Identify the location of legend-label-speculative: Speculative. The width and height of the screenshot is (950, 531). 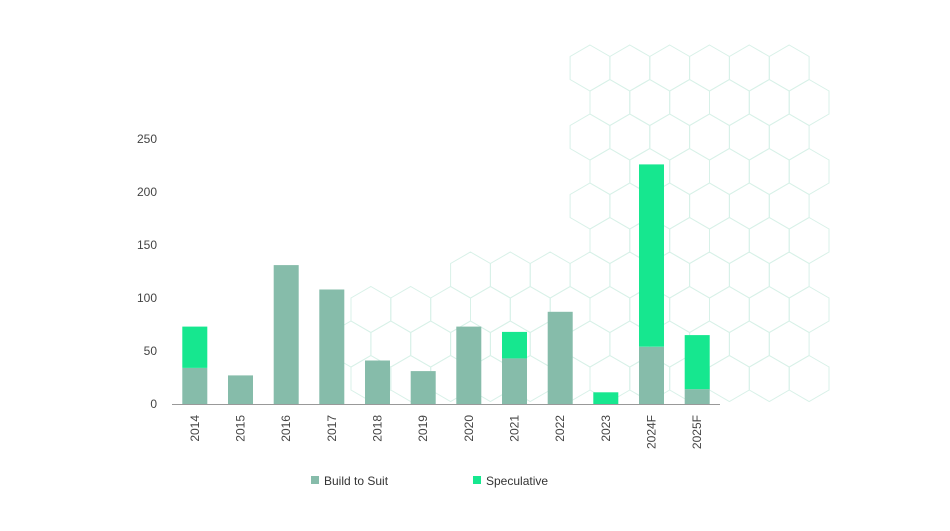
(517, 481).